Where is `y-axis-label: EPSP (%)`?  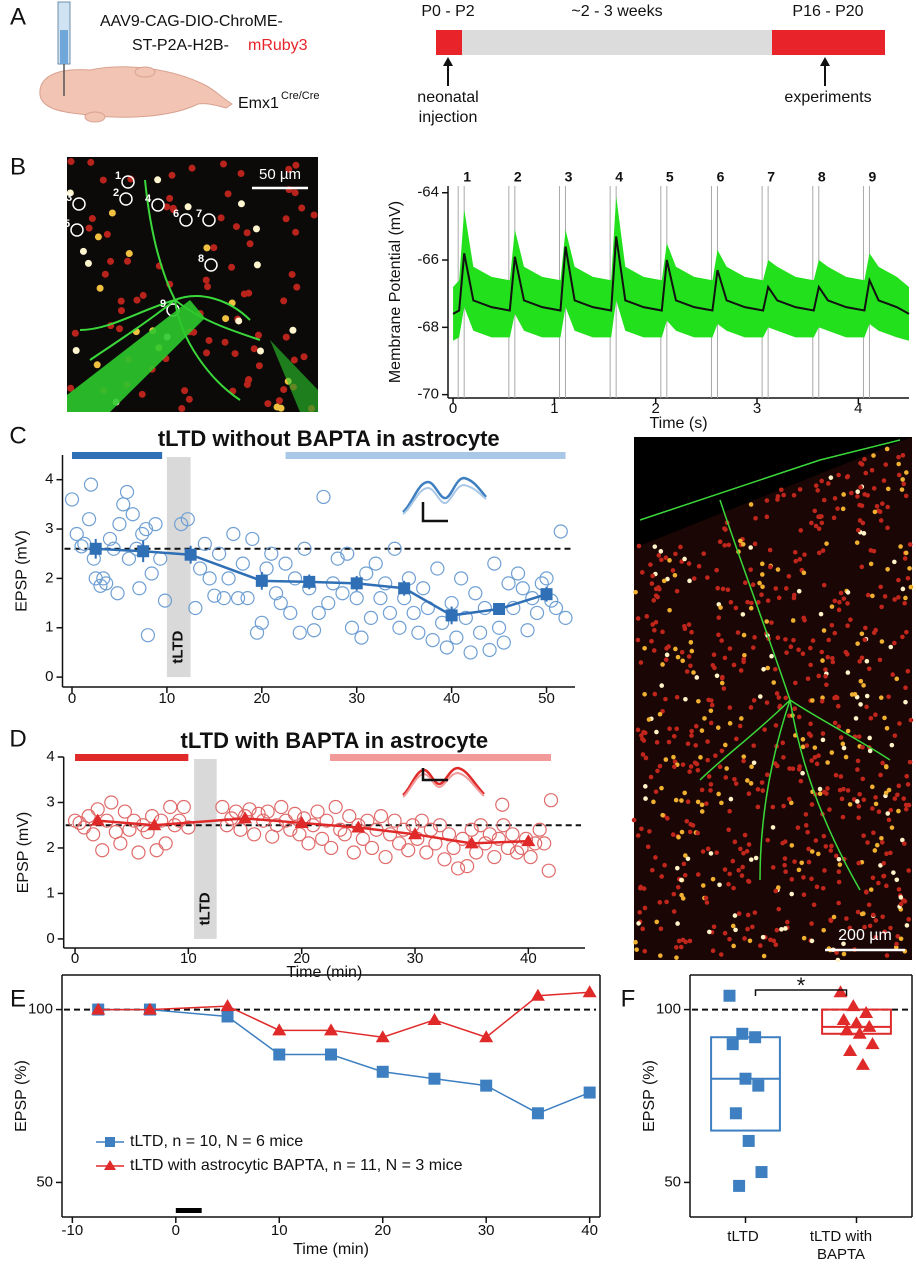
y-axis-label: EPSP (%) is located at coordinates (21, 1096).